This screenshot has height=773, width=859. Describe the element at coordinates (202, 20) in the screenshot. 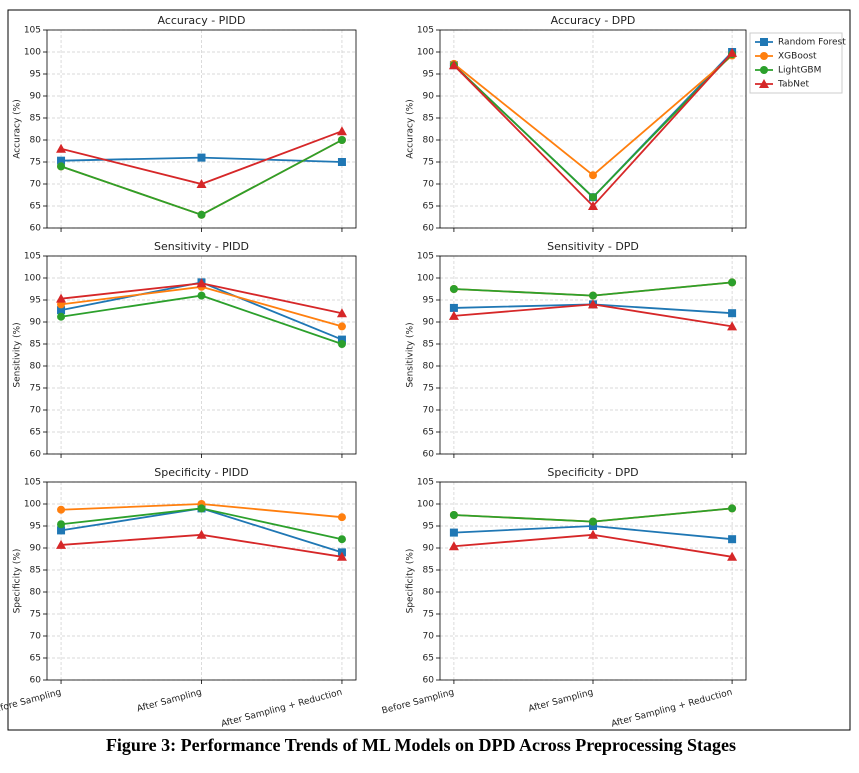

I see `chart-title: Accuracy - PIDD` at that location.